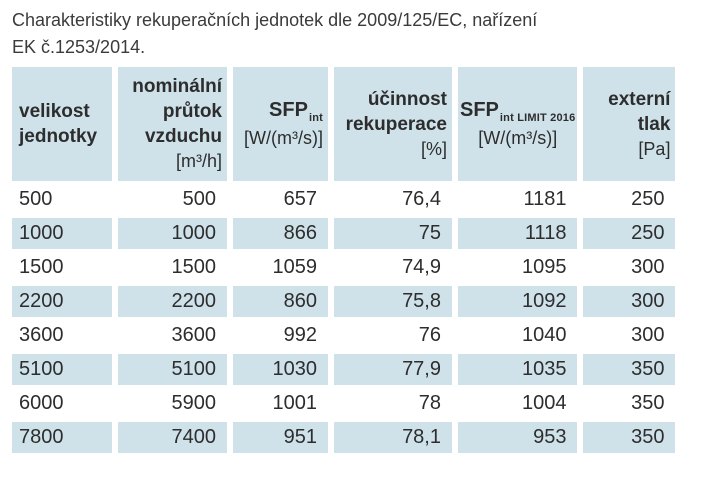  Describe the element at coordinates (407, 99) in the screenshot. I see `header-text: účinnost` at that location.